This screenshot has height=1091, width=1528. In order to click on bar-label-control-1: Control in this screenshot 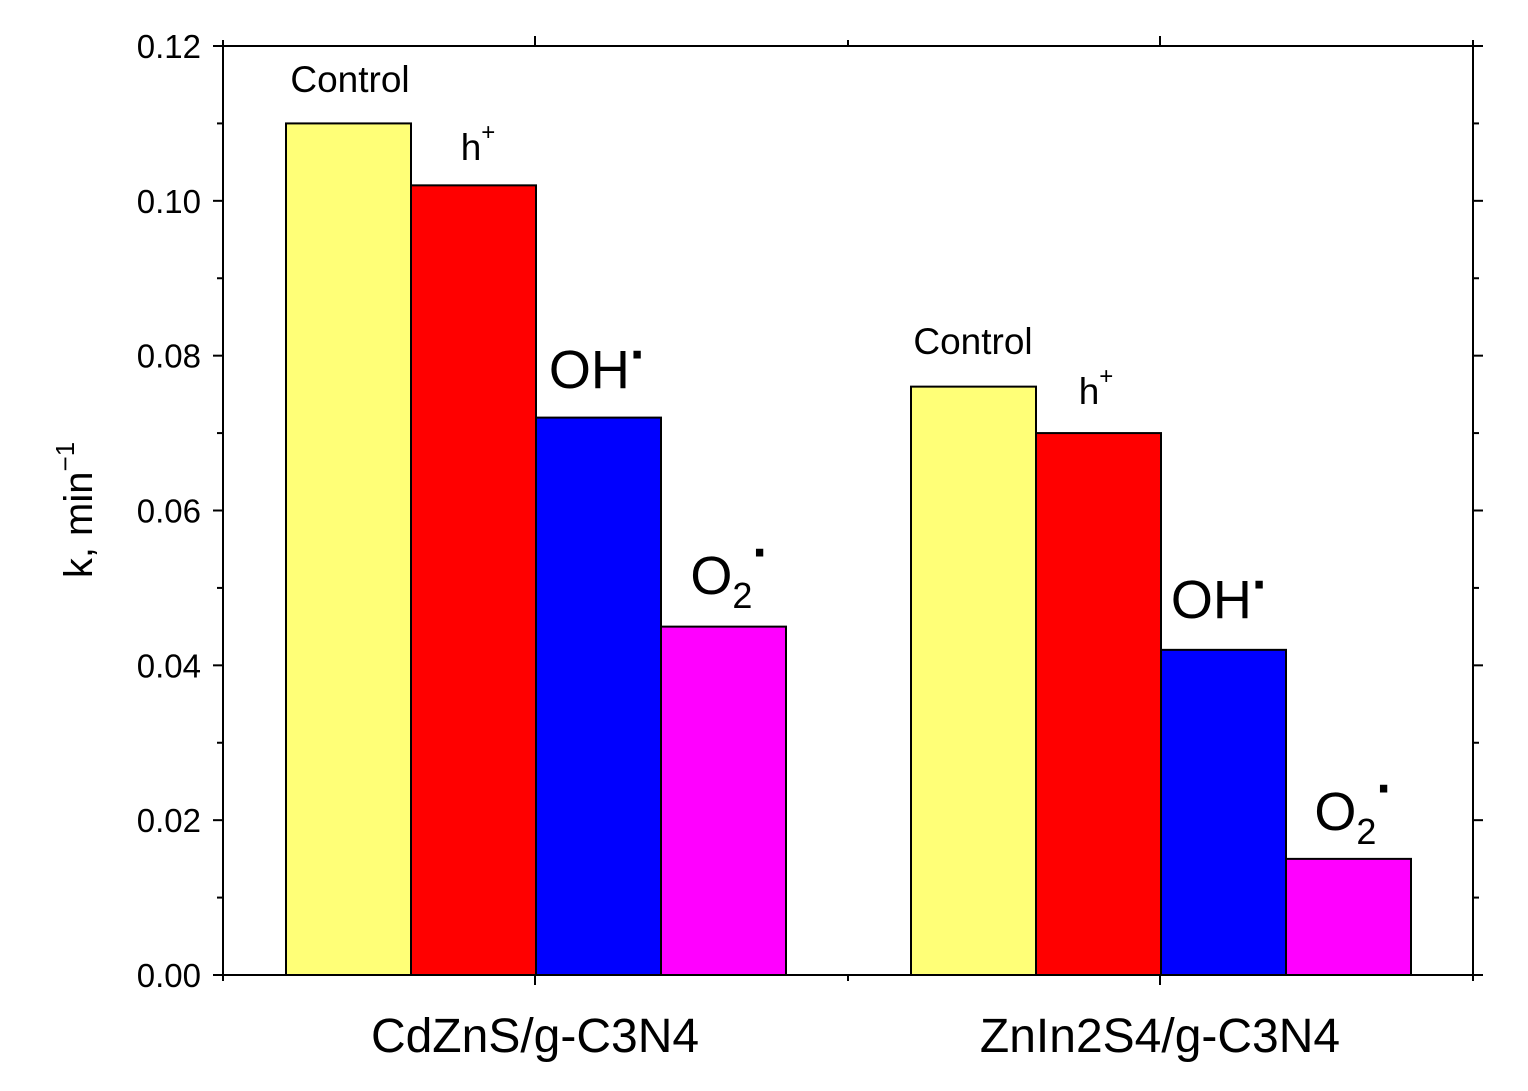, I will do `click(972, 341)`.